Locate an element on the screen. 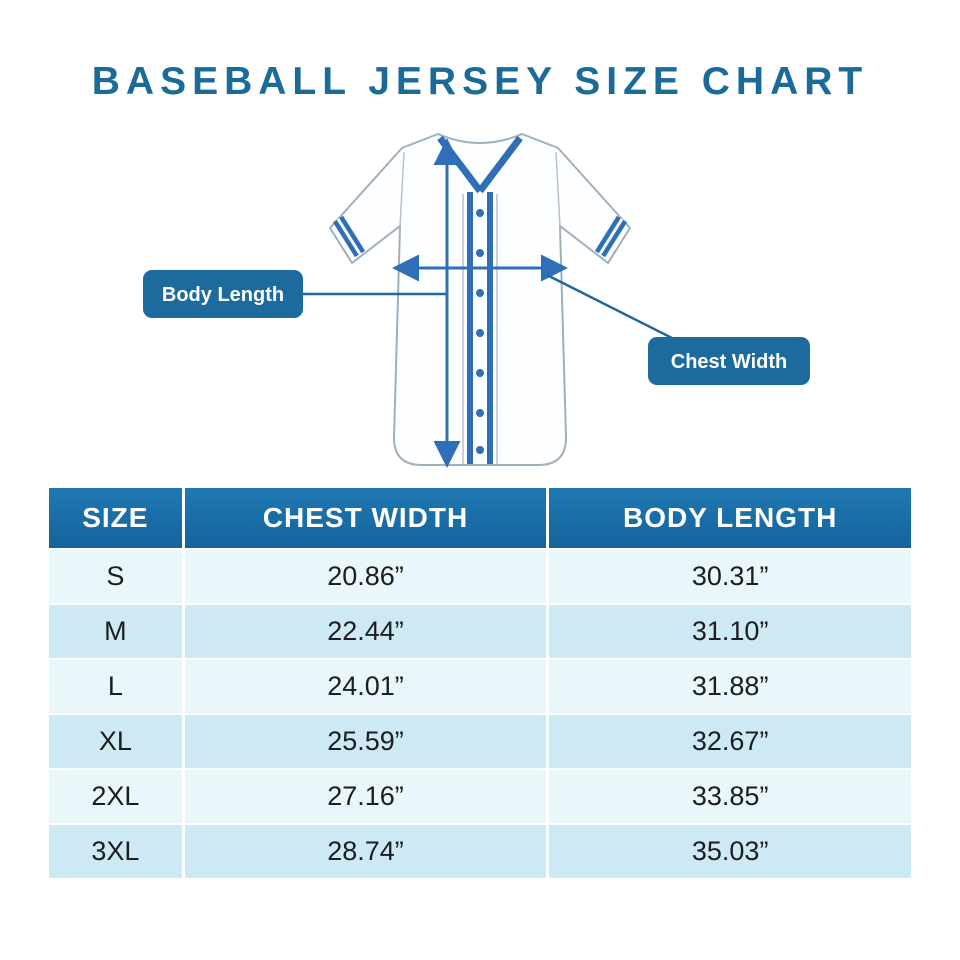 The width and height of the screenshot is (960, 960). header-size: SIZE is located at coordinates (115, 518).